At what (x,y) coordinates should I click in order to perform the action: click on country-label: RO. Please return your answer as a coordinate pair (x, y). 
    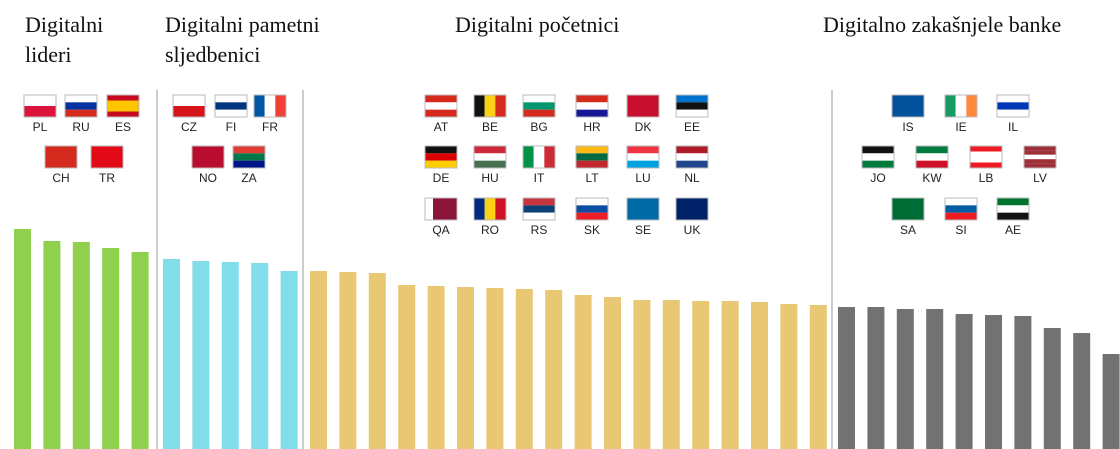
    Looking at the image, I should click on (490, 230).